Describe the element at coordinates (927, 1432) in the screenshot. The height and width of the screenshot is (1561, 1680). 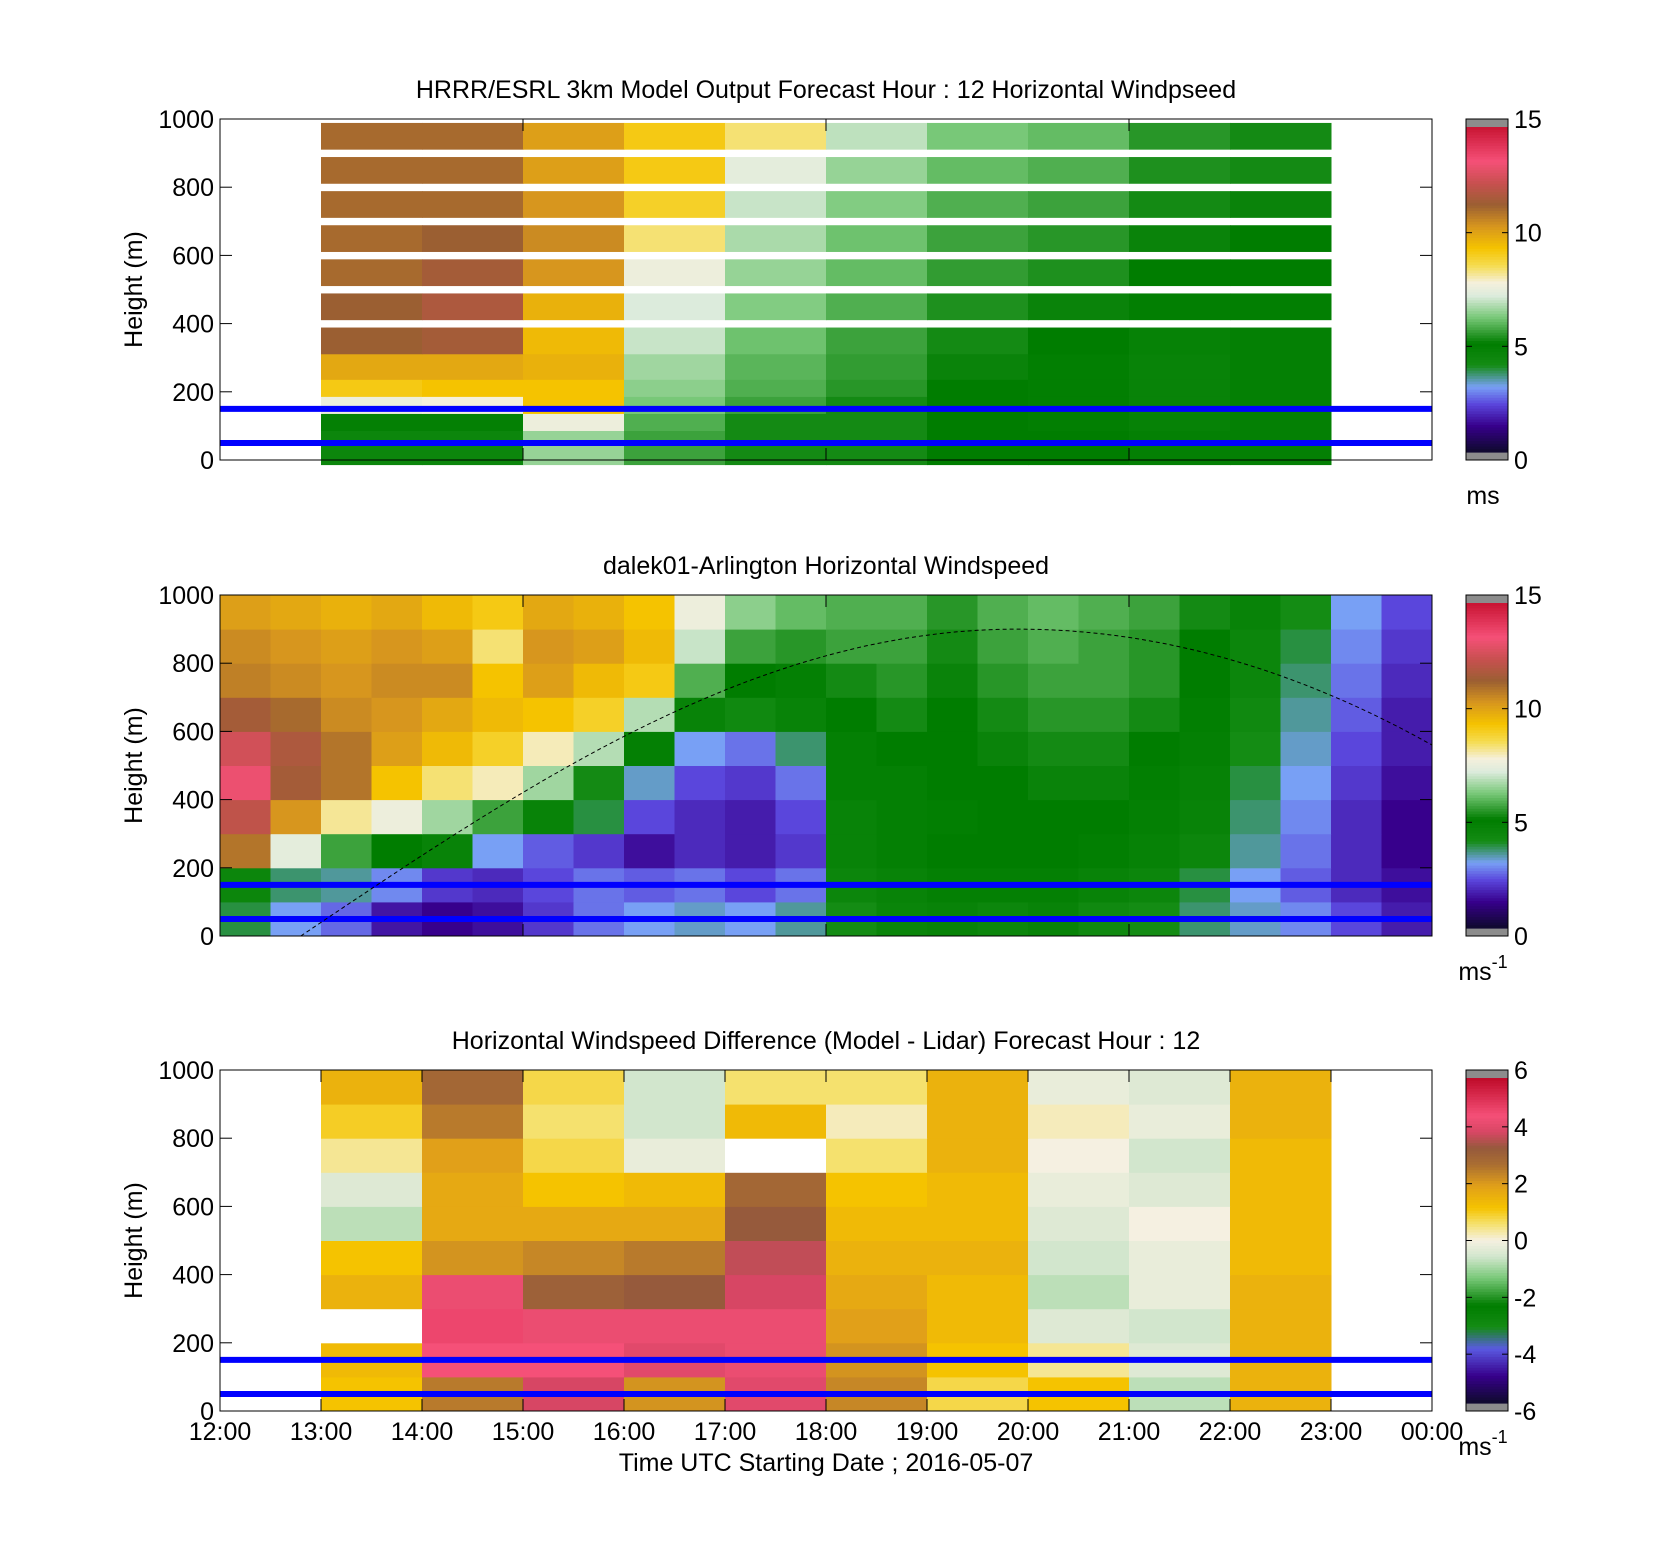
I see `x-tick-label: 19:00` at that location.